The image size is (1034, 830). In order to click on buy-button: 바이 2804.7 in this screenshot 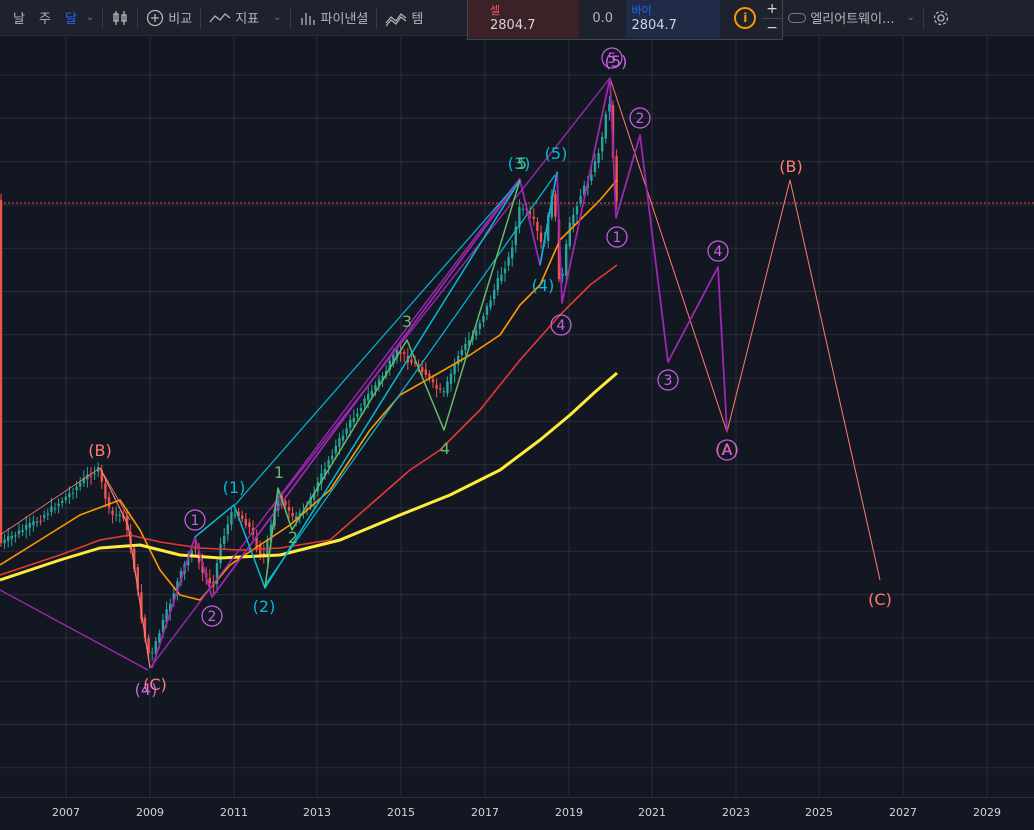, I will do `click(673, 19)`.